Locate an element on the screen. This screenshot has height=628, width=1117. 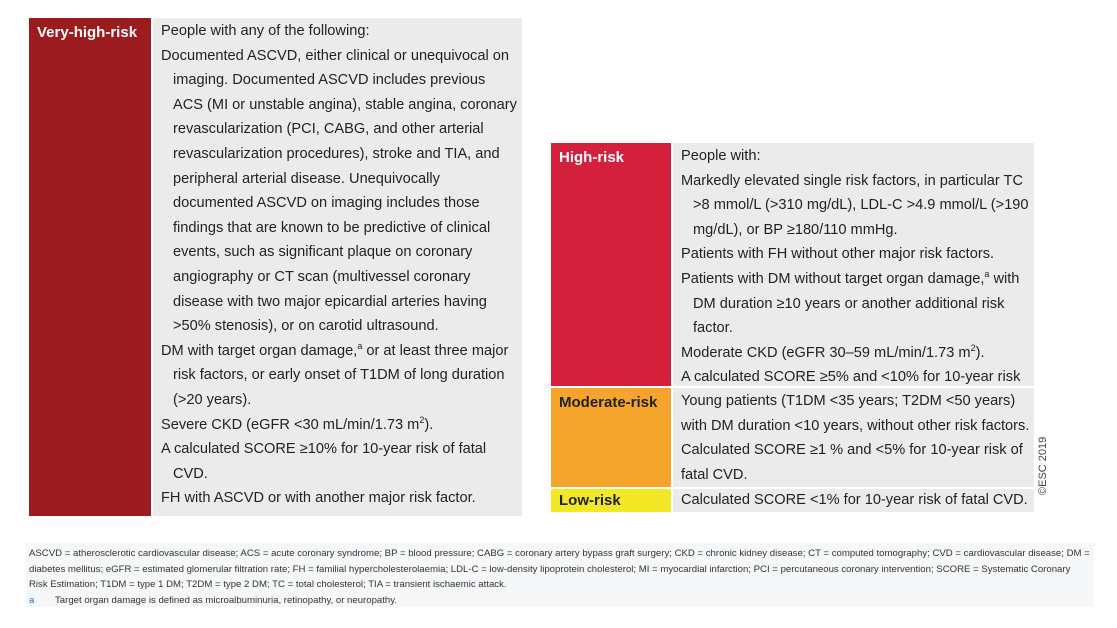
risk-label: Low-risk is located at coordinates (611, 500).